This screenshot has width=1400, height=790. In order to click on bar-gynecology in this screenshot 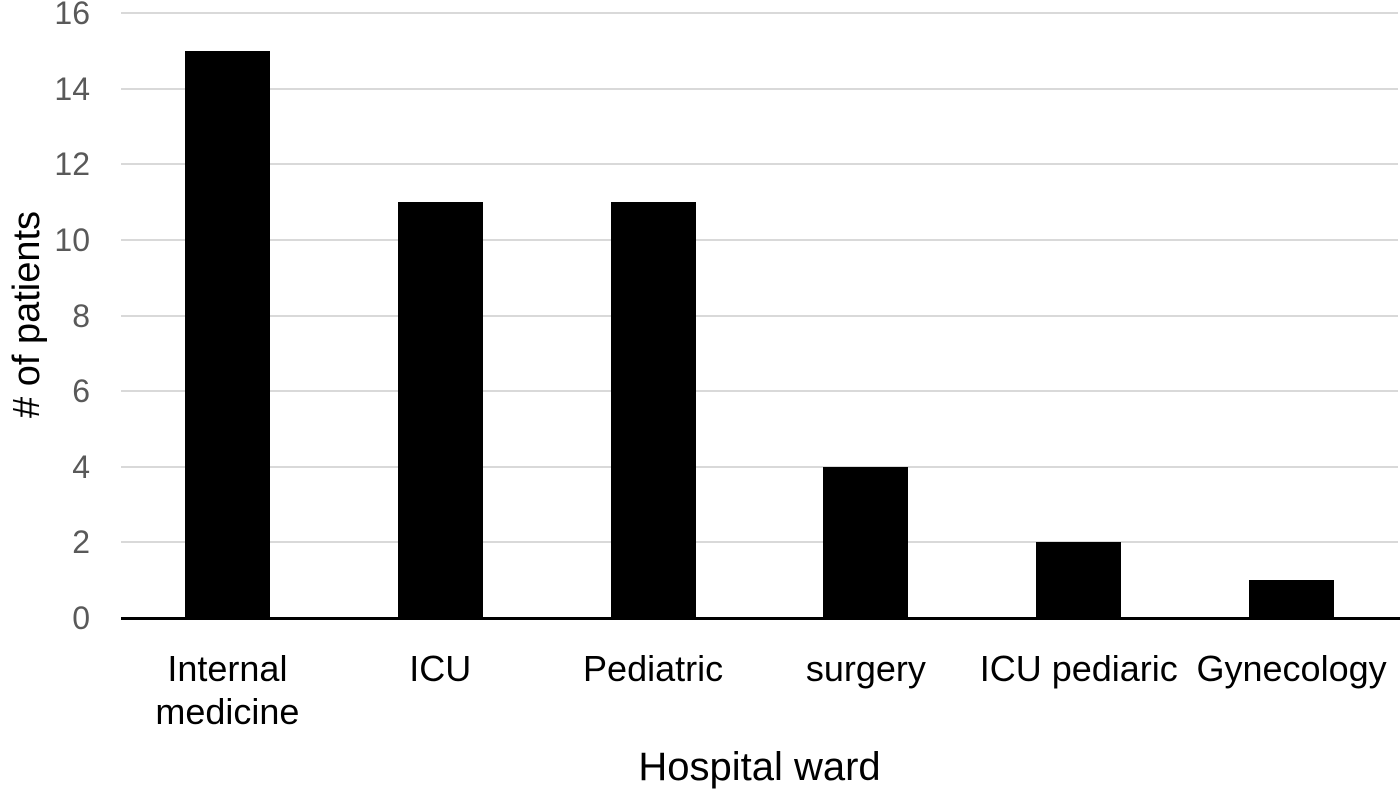, I will do `click(1292, 599)`.